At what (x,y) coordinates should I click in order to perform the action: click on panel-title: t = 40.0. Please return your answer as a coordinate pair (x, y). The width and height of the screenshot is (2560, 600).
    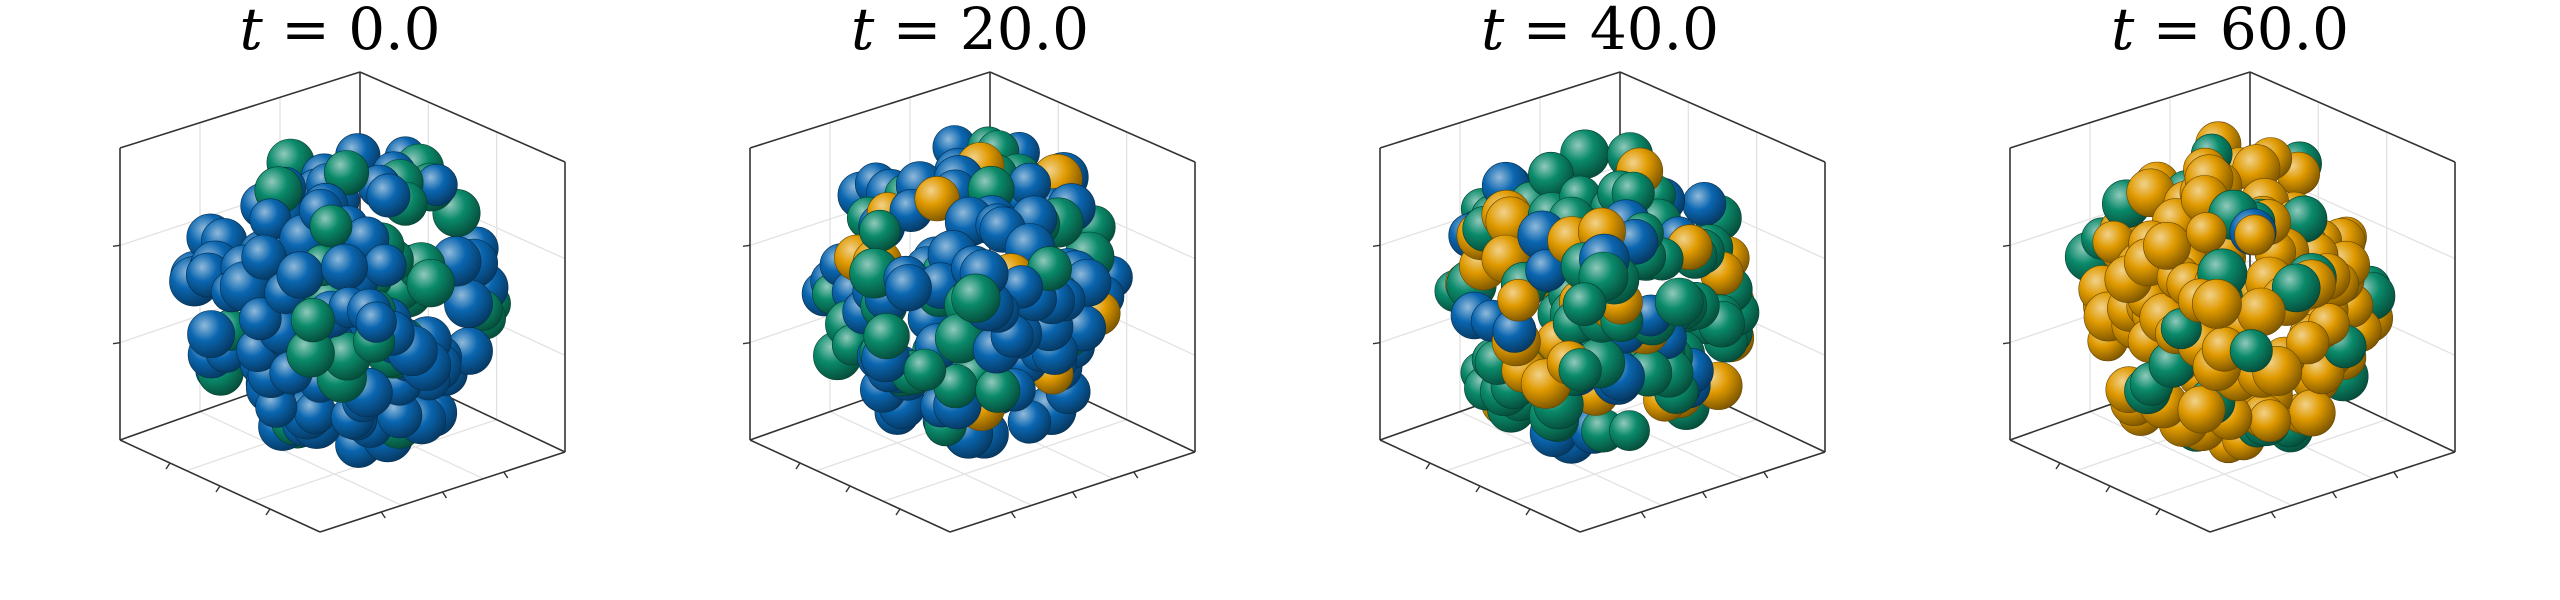
    Looking at the image, I should click on (1600, 31).